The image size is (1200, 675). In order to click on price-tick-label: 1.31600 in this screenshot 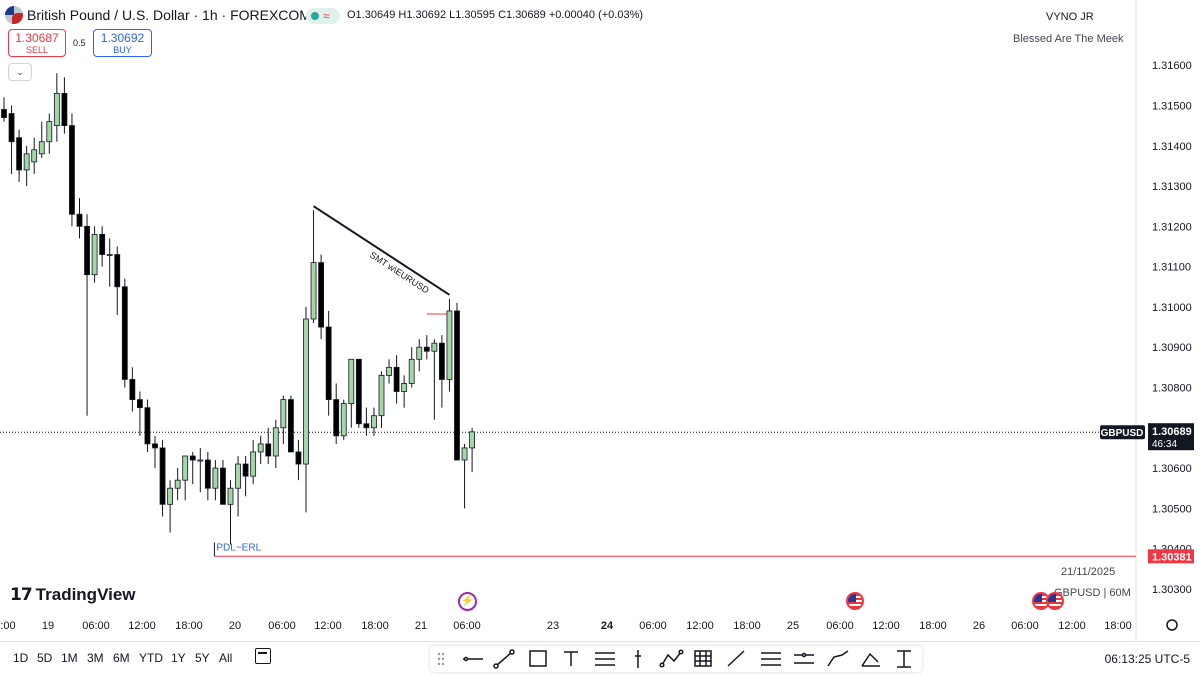, I will do `click(1172, 66)`.